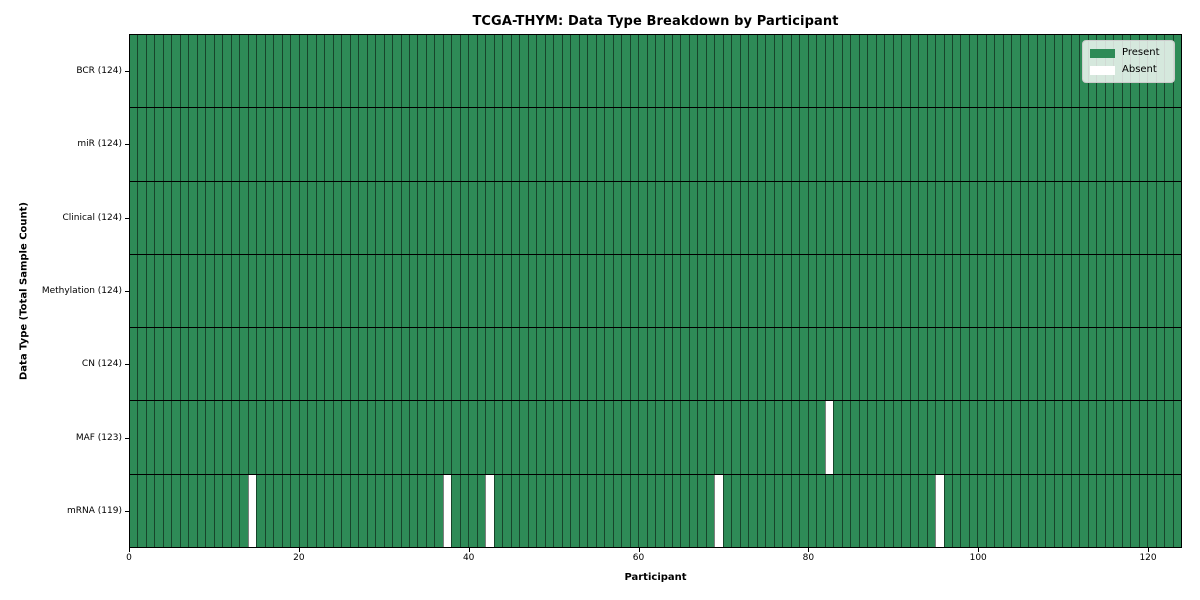 This screenshot has width=1200, height=600. I want to click on heatmap-row, so click(655, 218).